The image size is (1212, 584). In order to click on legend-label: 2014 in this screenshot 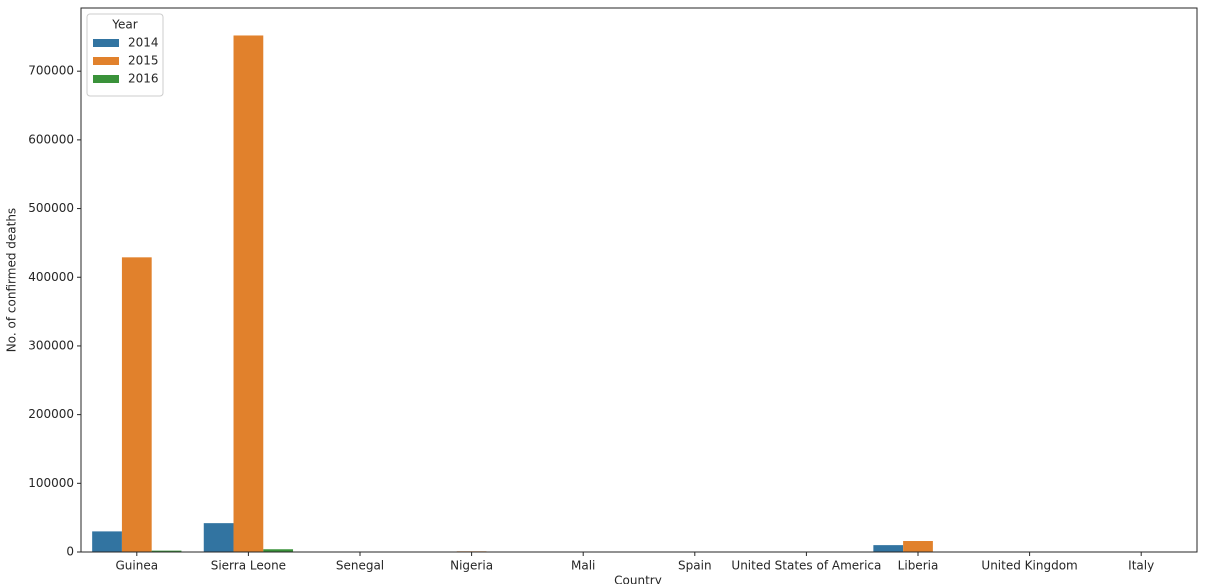, I will do `click(143, 43)`.